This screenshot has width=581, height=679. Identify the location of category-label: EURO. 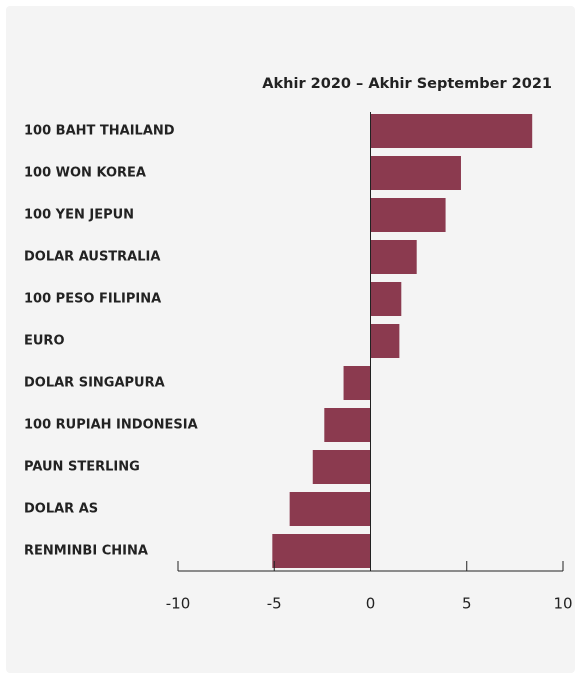
(44, 341).